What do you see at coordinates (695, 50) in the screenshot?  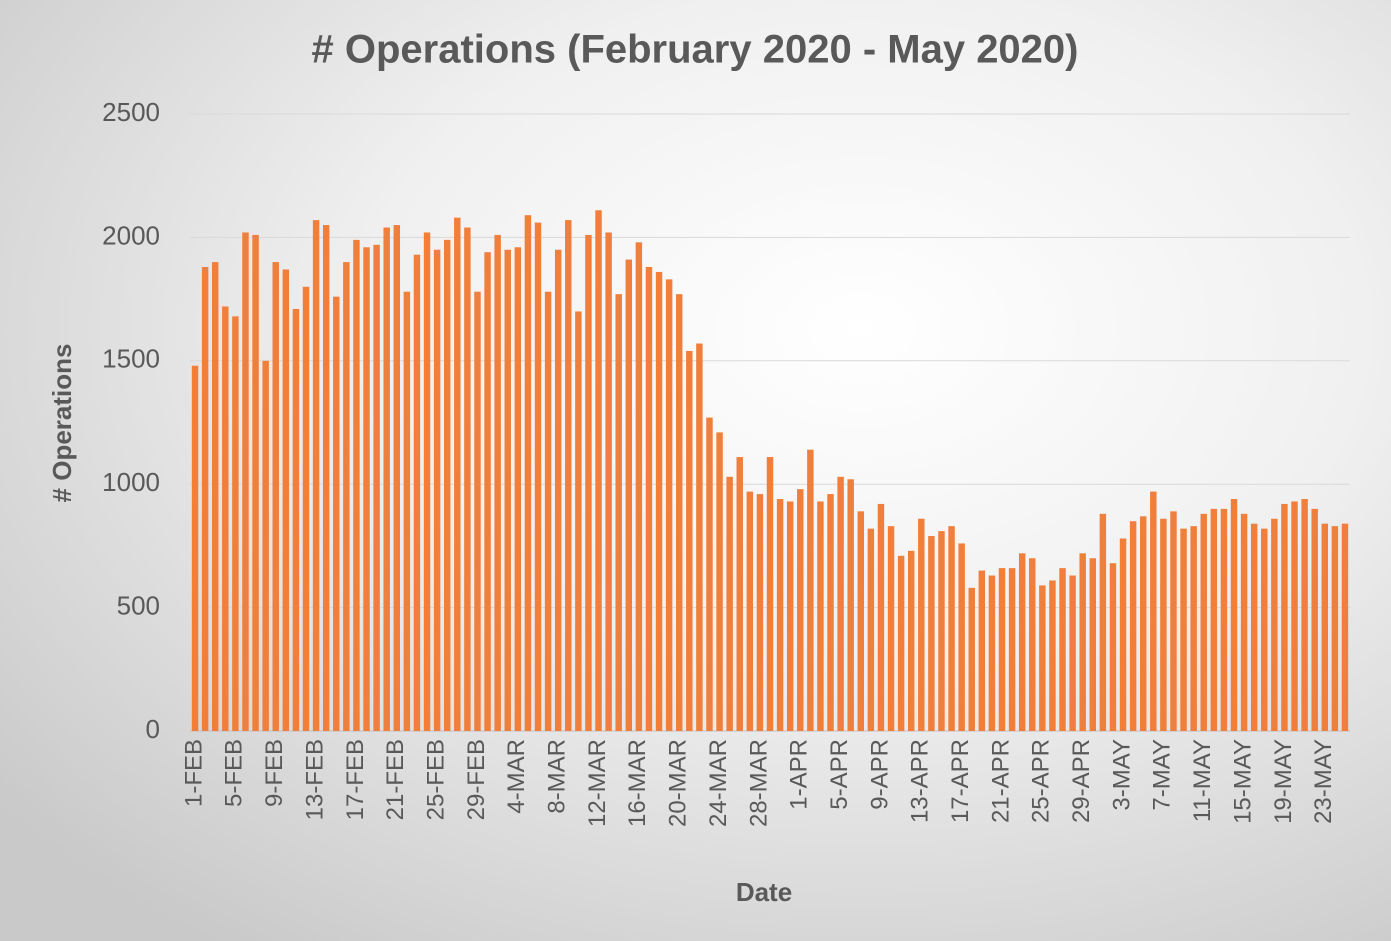 I see `chart-title: # Operations (February 2020 - May 2020)` at bounding box center [695, 50].